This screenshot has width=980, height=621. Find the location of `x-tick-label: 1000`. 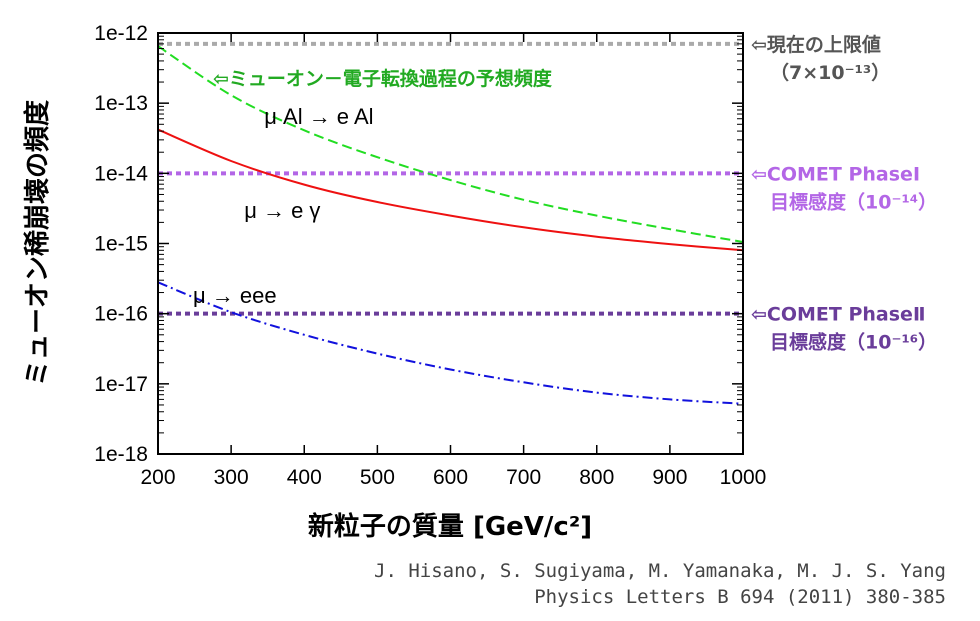

x-tick-label: 1000 is located at coordinates (743, 477).